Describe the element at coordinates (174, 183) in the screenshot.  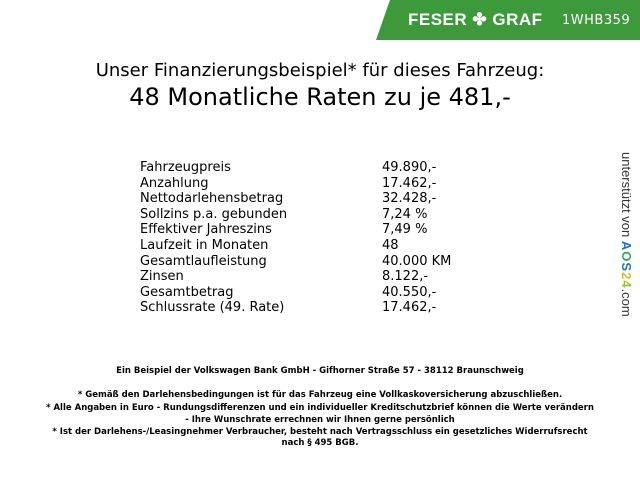
I see `row-label: Anzahlung` at that location.